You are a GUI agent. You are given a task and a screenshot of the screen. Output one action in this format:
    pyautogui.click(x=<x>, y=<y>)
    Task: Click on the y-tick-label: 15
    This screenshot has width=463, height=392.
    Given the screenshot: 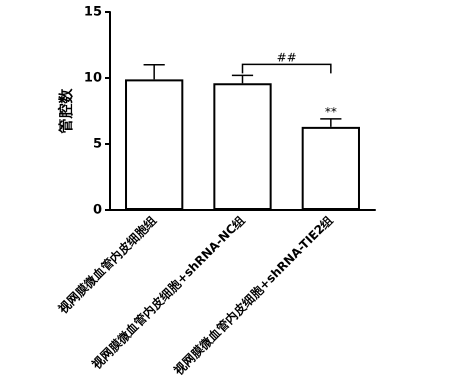 What is the action you would take?
    pyautogui.click(x=93, y=12)
    